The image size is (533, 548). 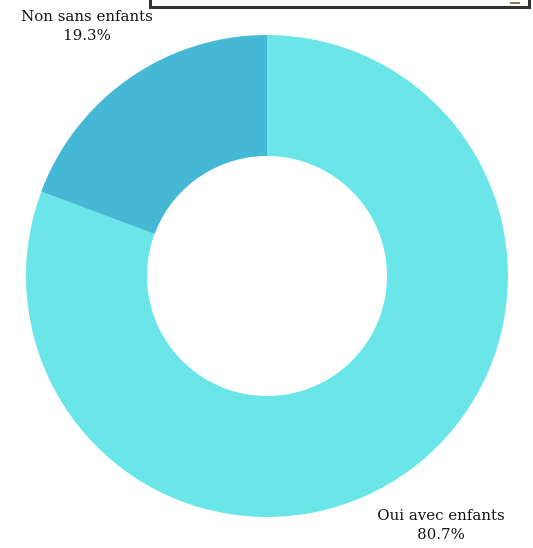 I want to click on slice-percent-oui-avec-enfants: 80.7%, so click(x=441, y=534).